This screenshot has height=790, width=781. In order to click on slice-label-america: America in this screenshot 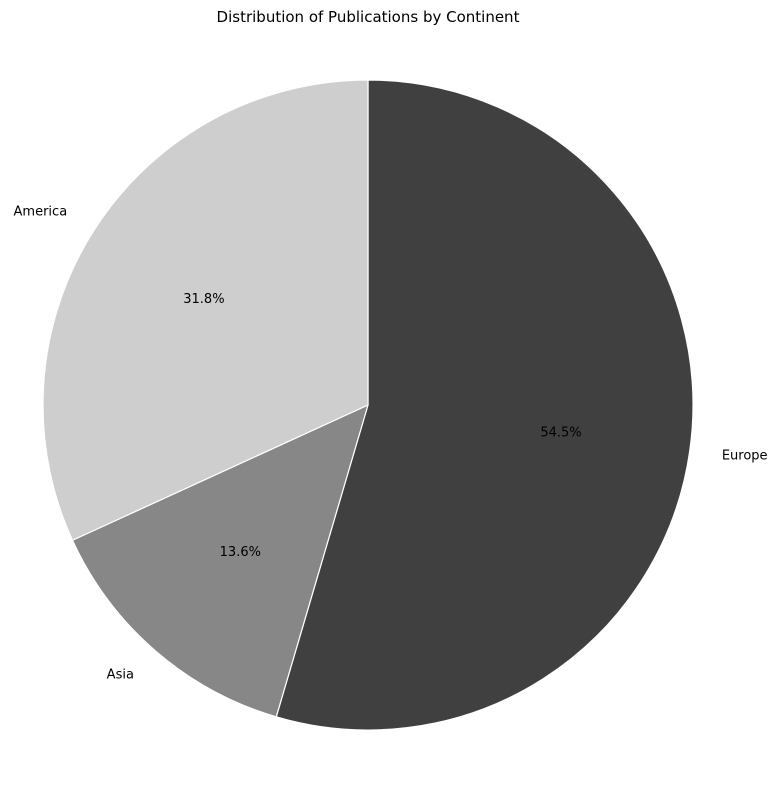, I will do `click(41, 211)`.